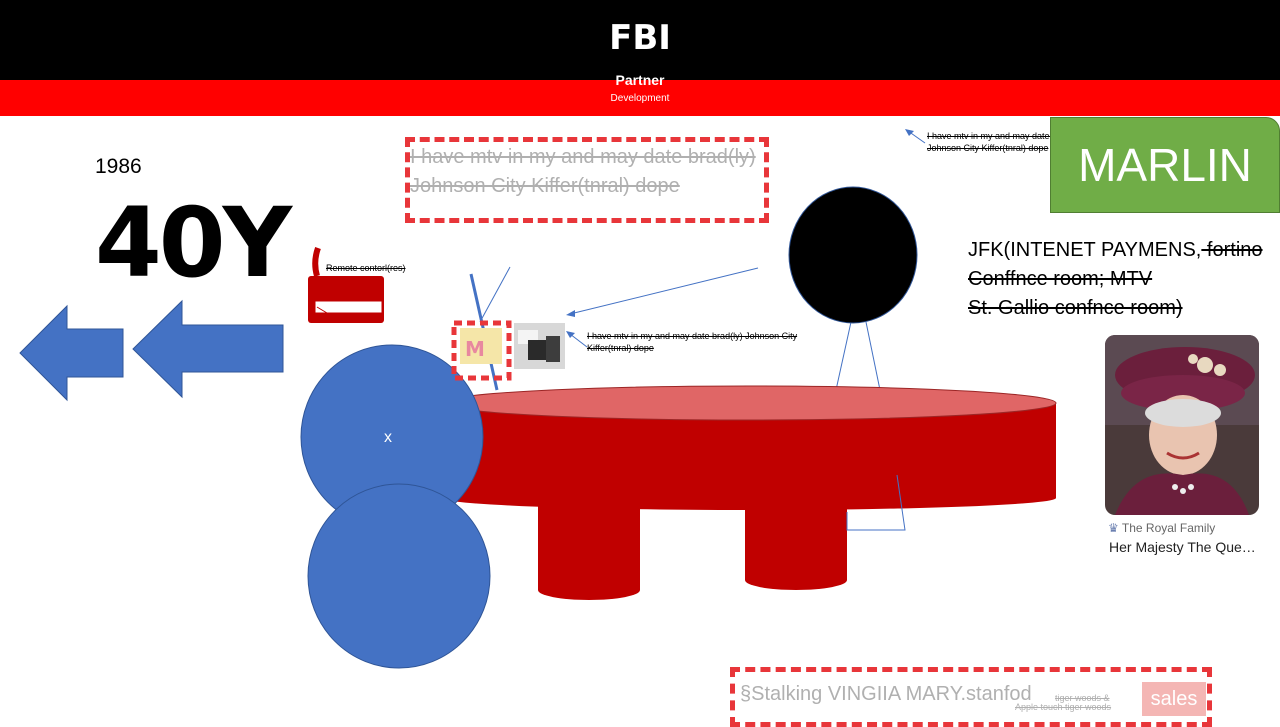 This screenshot has width=1280, height=727. I want to click on year-label: 1986, so click(118, 166).